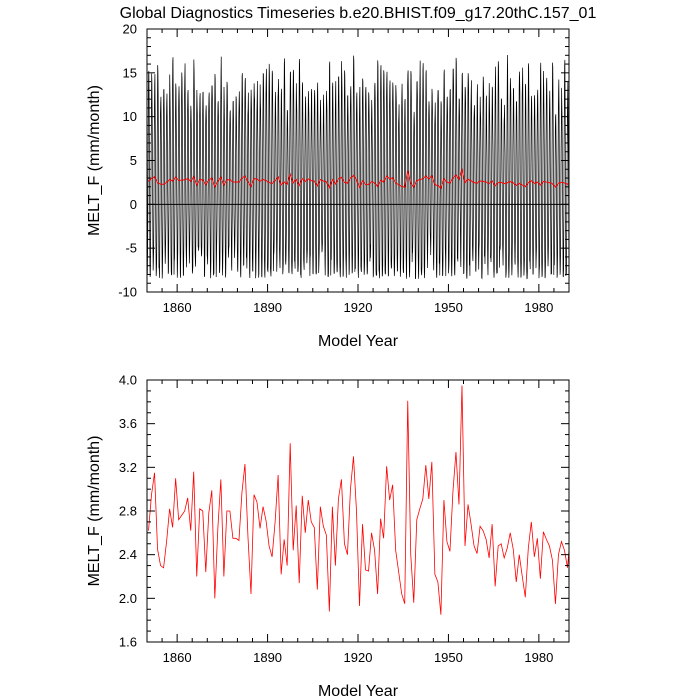 The width and height of the screenshot is (700, 700). I want to click on y-tick-label: 4.0, so click(128, 380).